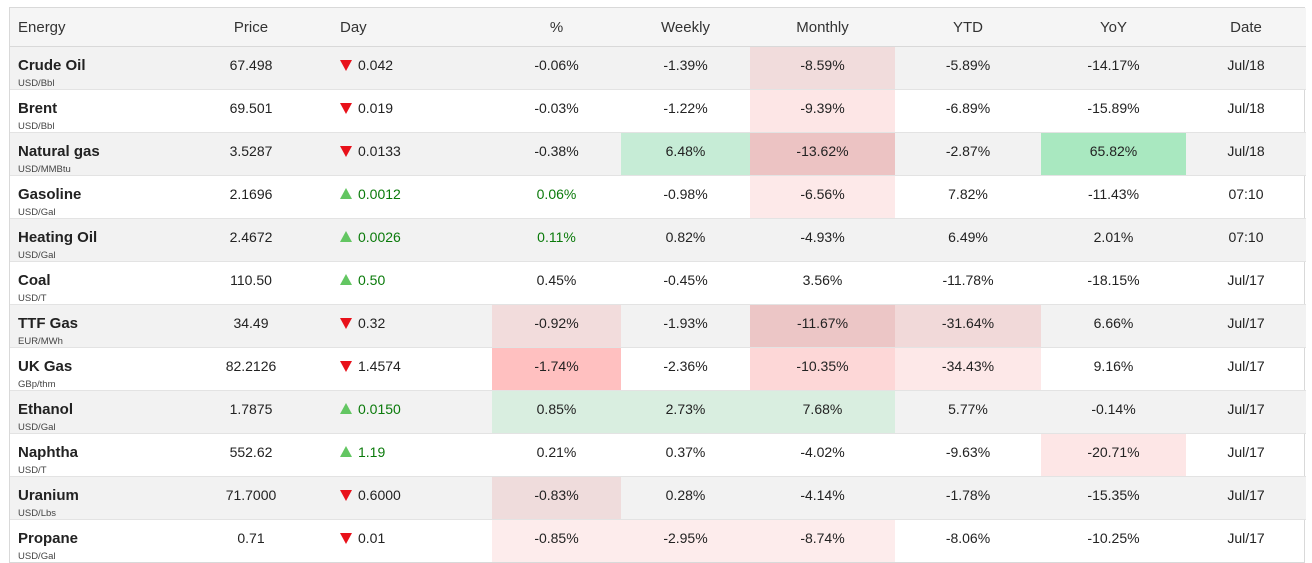 The height and width of the screenshot is (563, 1312). Describe the element at coordinates (556, 108) in the screenshot. I see `pct-value: -0.03%` at that location.